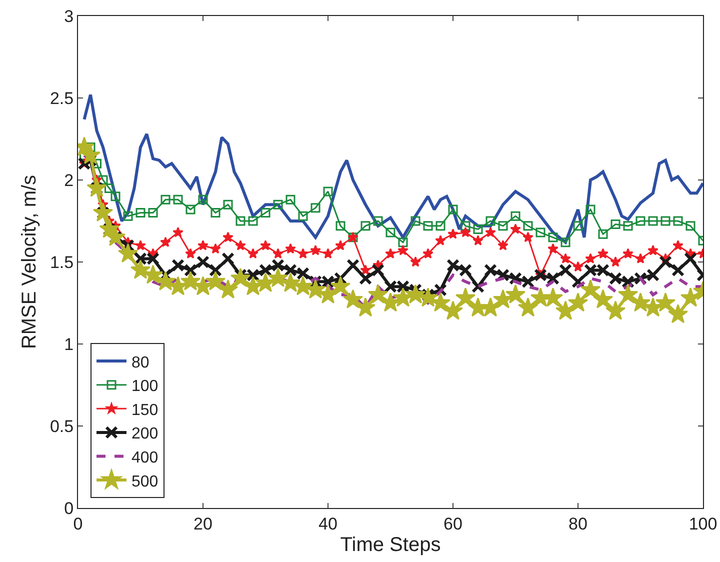 The image size is (720, 562). What do you see at coordinates (141, 363) in the screenshot?
I see `legend-label: 80` at bounding box center [141, 363].